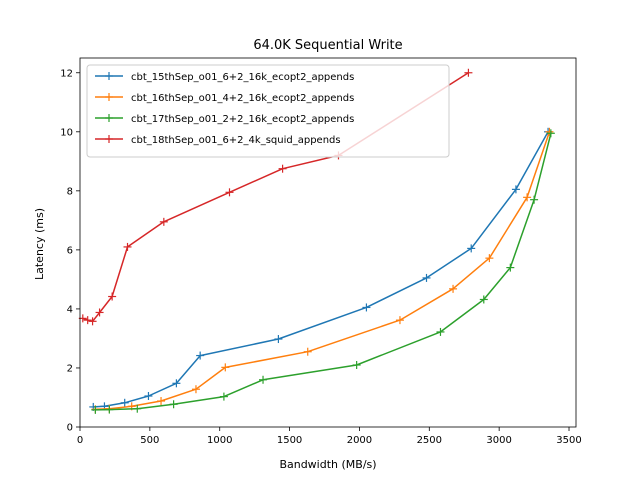 The width and height of the screenshot is (640, 480). I want to click on legend-label: cbt_18thSep_o01_6+2_4k_squid_appends, so click(236, 140).